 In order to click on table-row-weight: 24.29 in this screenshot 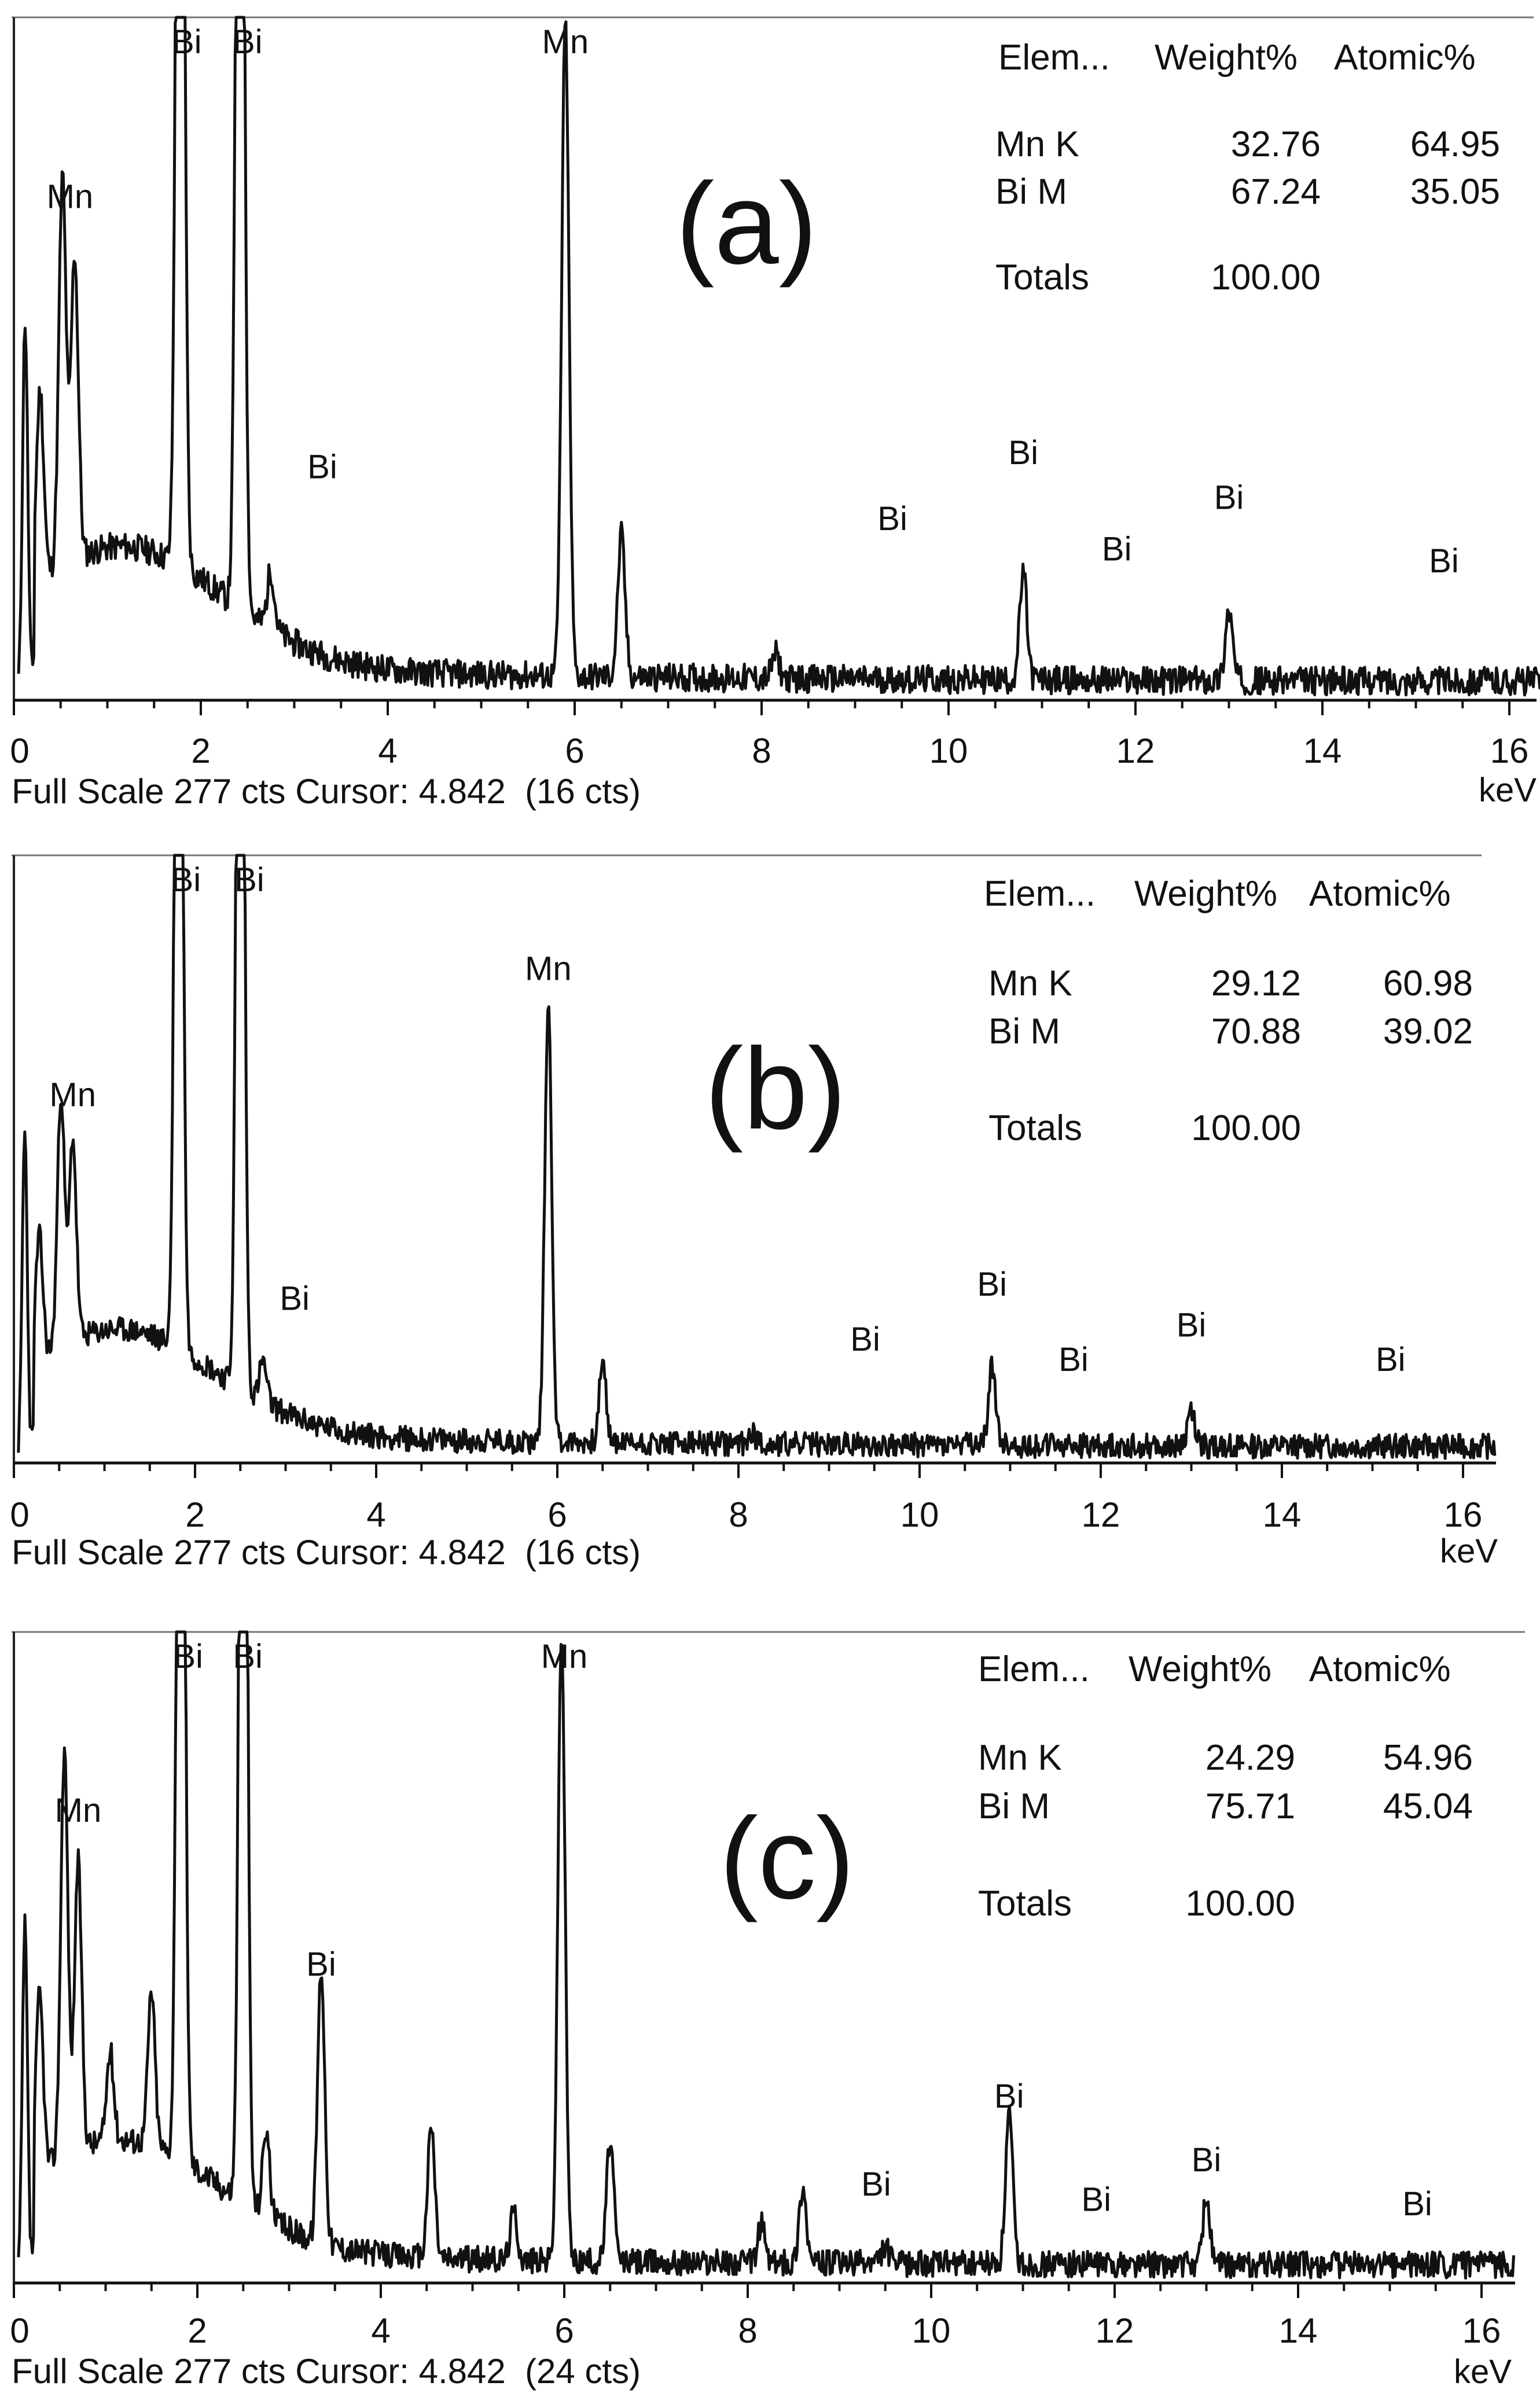, I will do `click(1250, 1758)`.